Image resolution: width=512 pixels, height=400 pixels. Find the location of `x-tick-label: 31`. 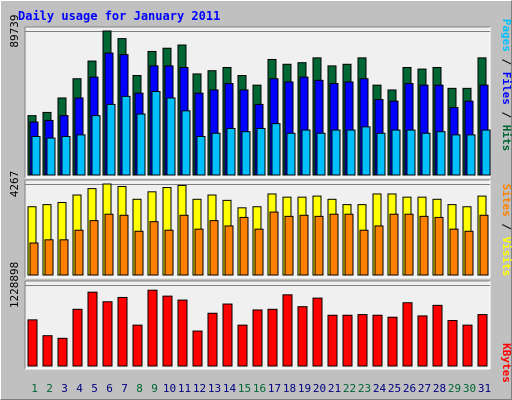

x-tick-label: 31 is located at coordinates (484, 388).